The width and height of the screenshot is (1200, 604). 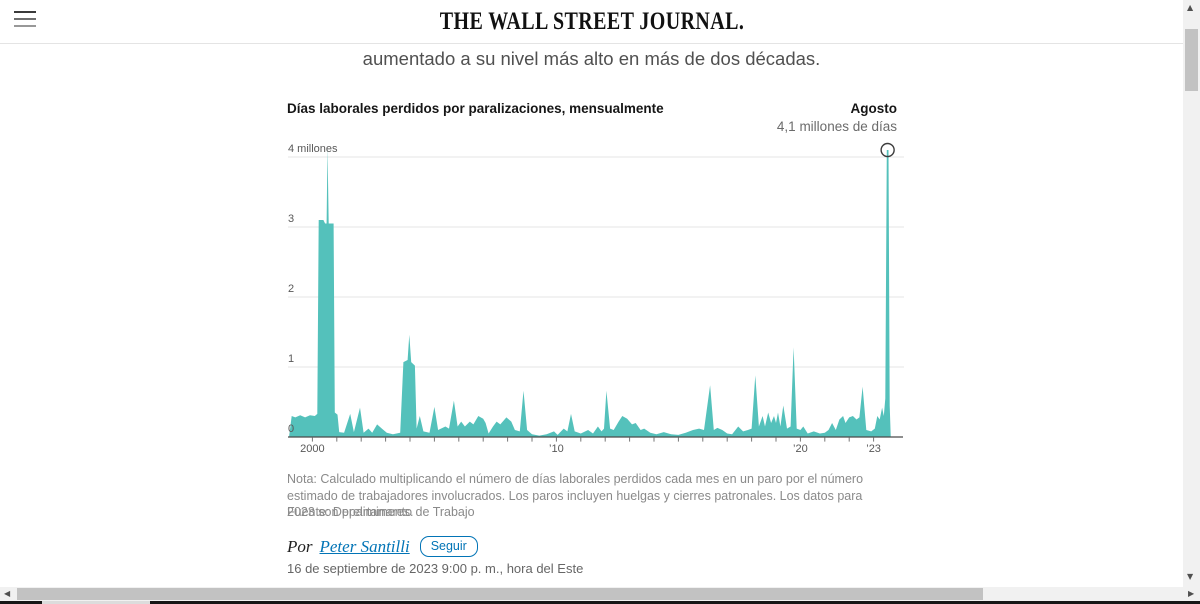 What do you see at coordinates (836, 126) in the screenshot?
I see `chart-annotation-value: 4,1 millones de días` at bounding box center [836, 126].